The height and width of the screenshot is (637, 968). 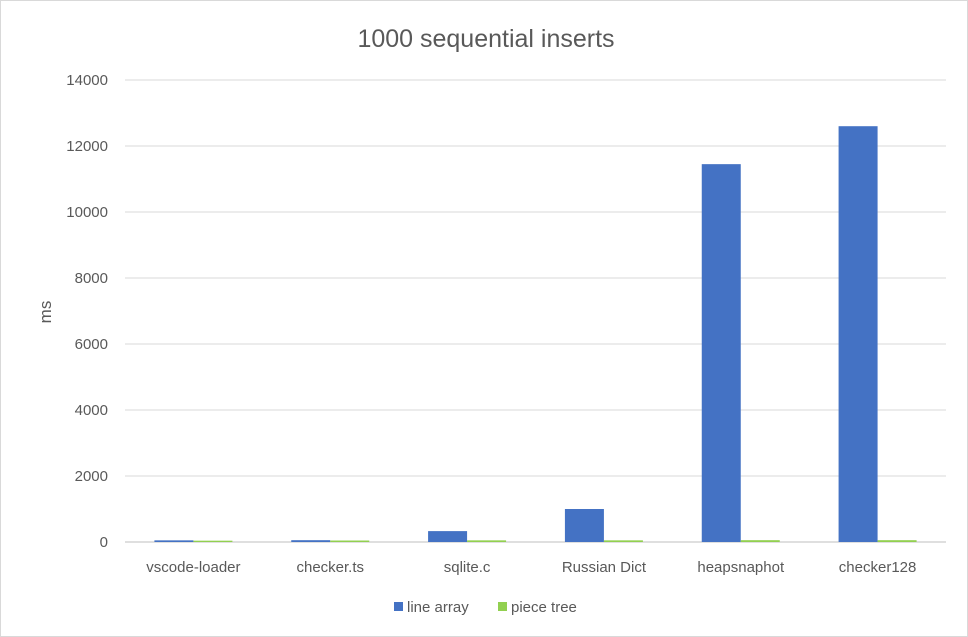 I want to click on y-tick-label: 0, so click(x=104, y=542).